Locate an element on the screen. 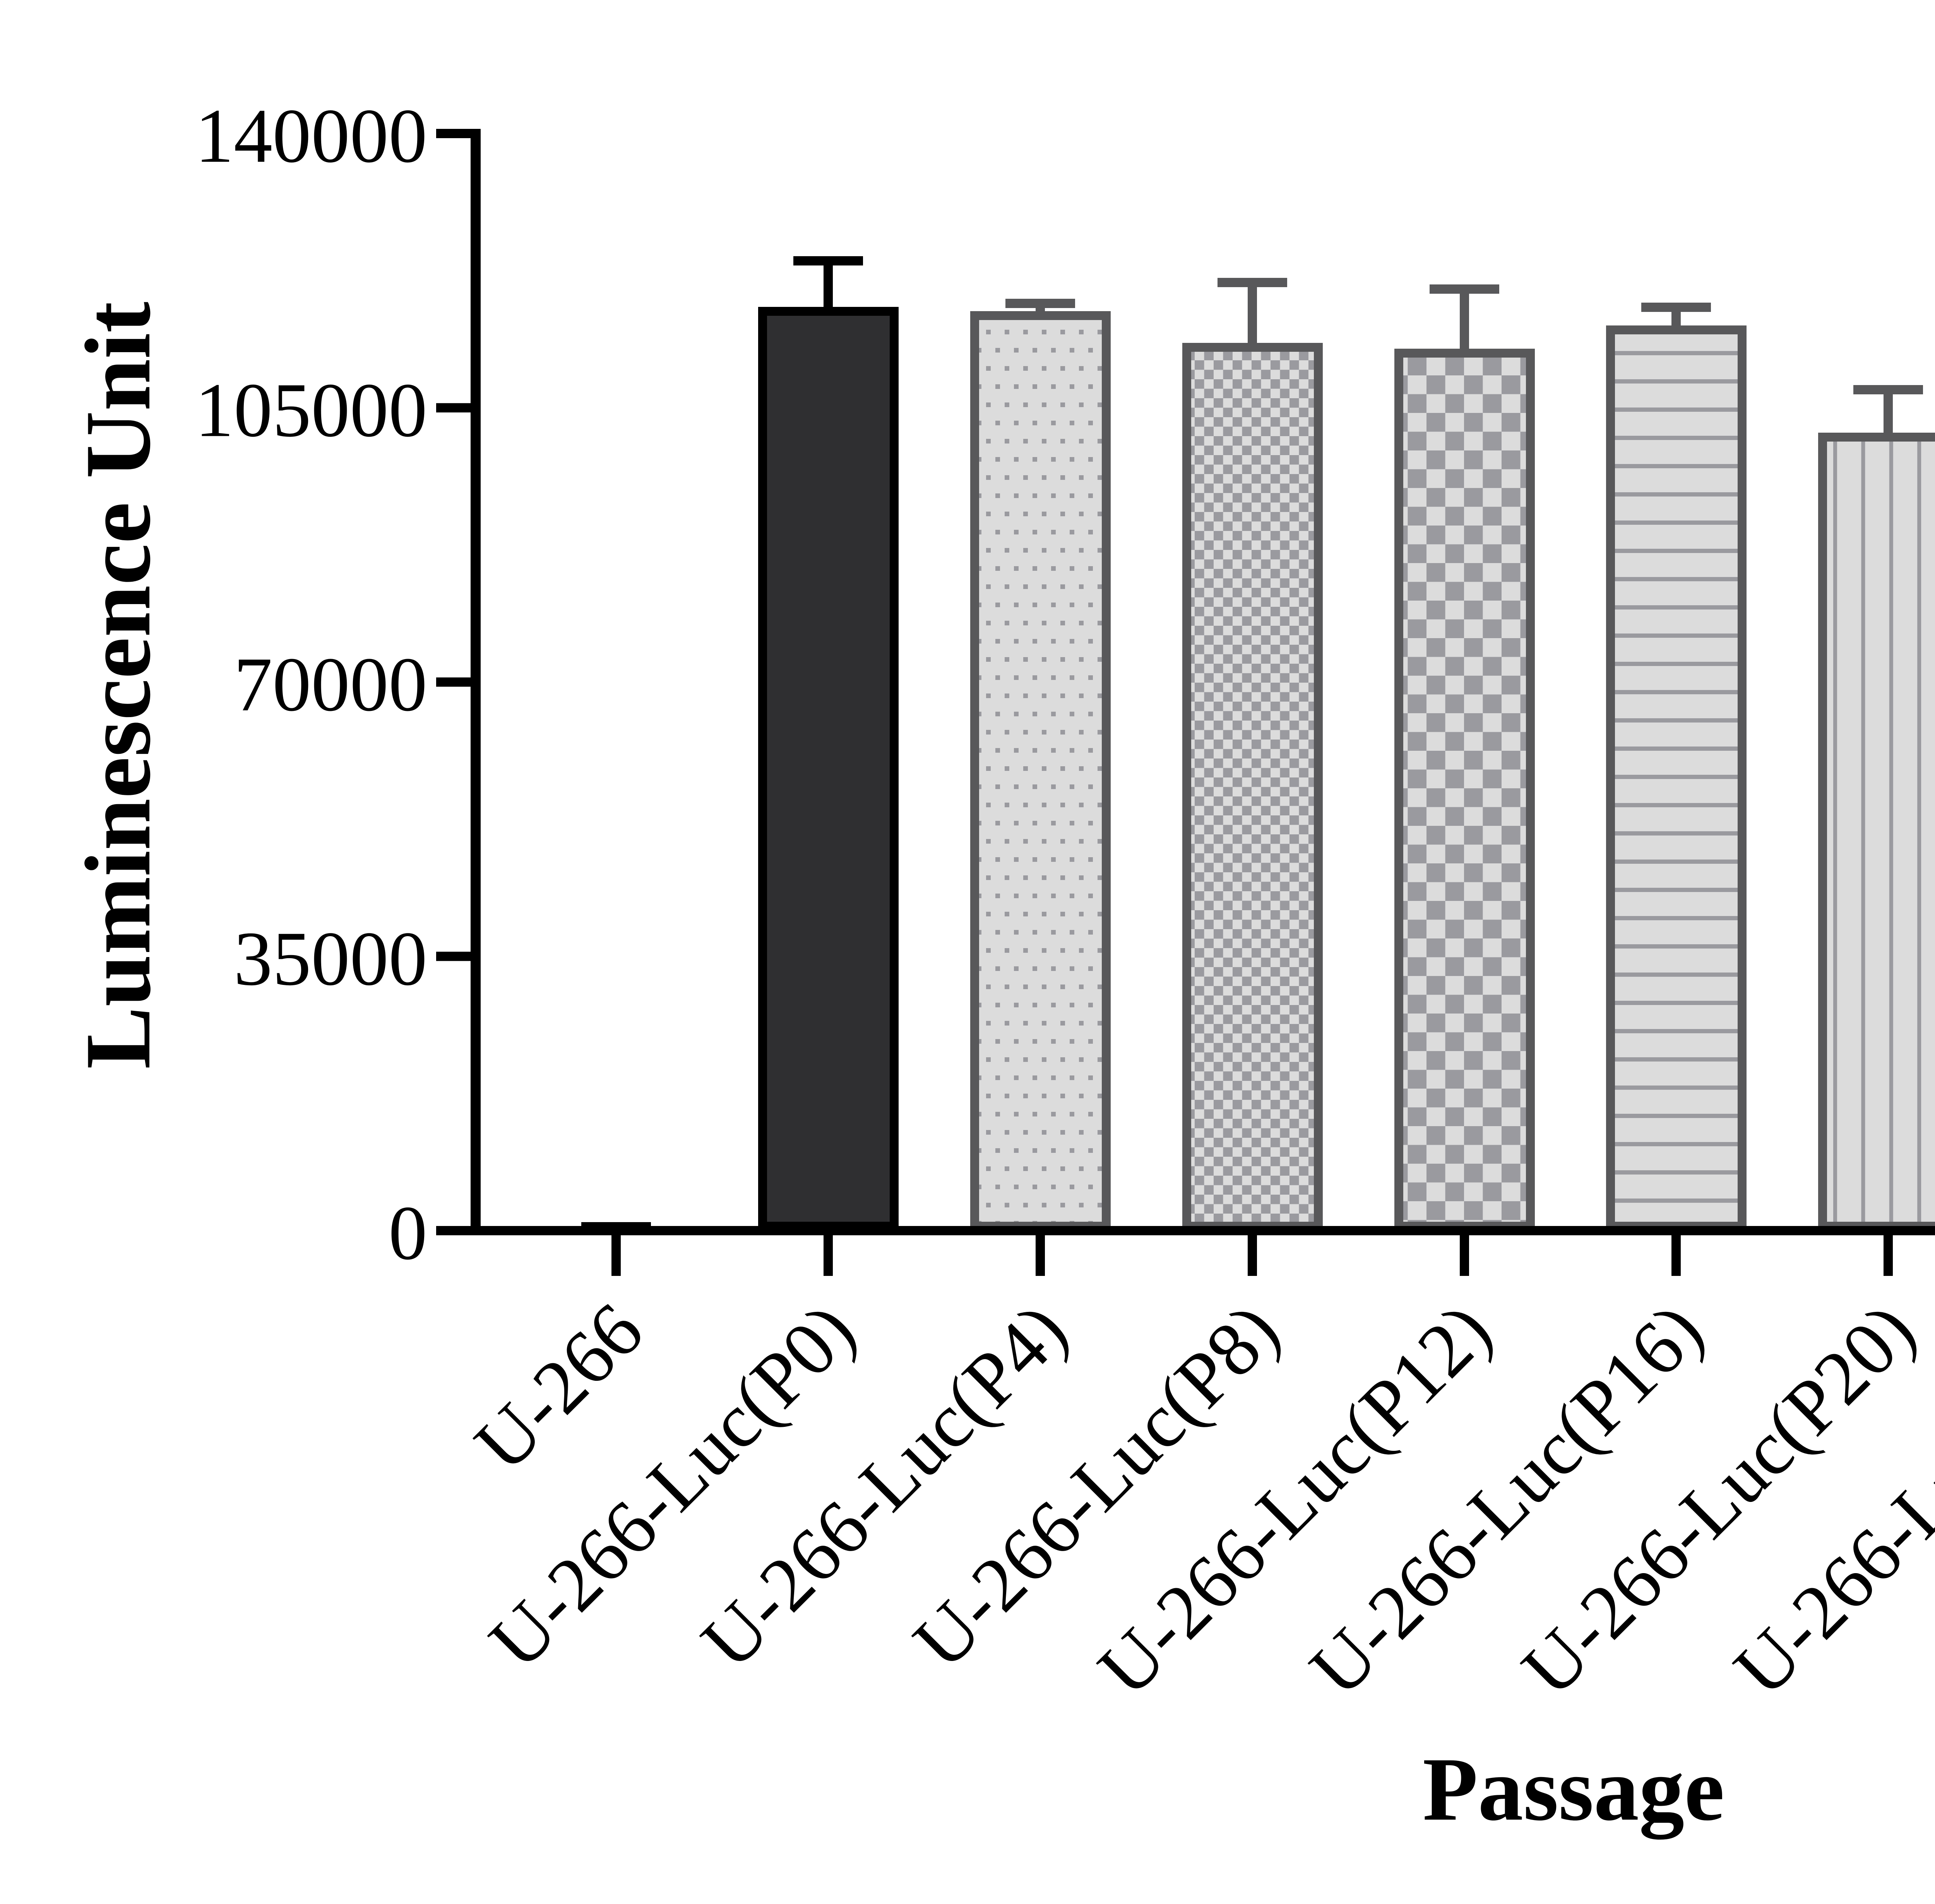 The image size is (1935, 1904). svg-text: Luminescence Unit is located at coordinates (118, 685).